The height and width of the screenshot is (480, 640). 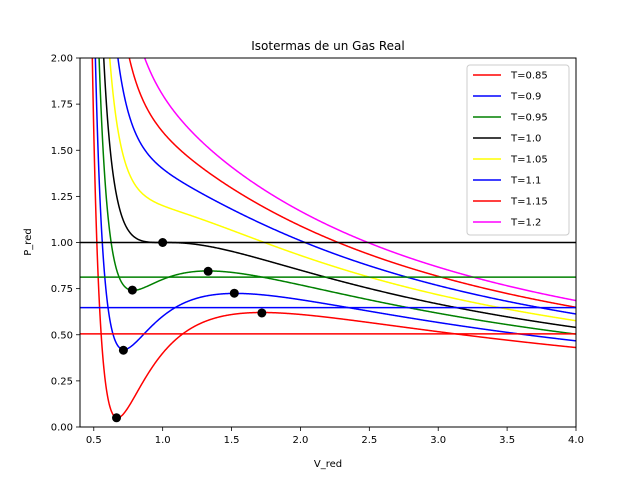 What do you see at coordinates (327, 46) in the screenshot?
I see `chart-title: Isotermas de un Gas Real` at bounding box center [327, 46].